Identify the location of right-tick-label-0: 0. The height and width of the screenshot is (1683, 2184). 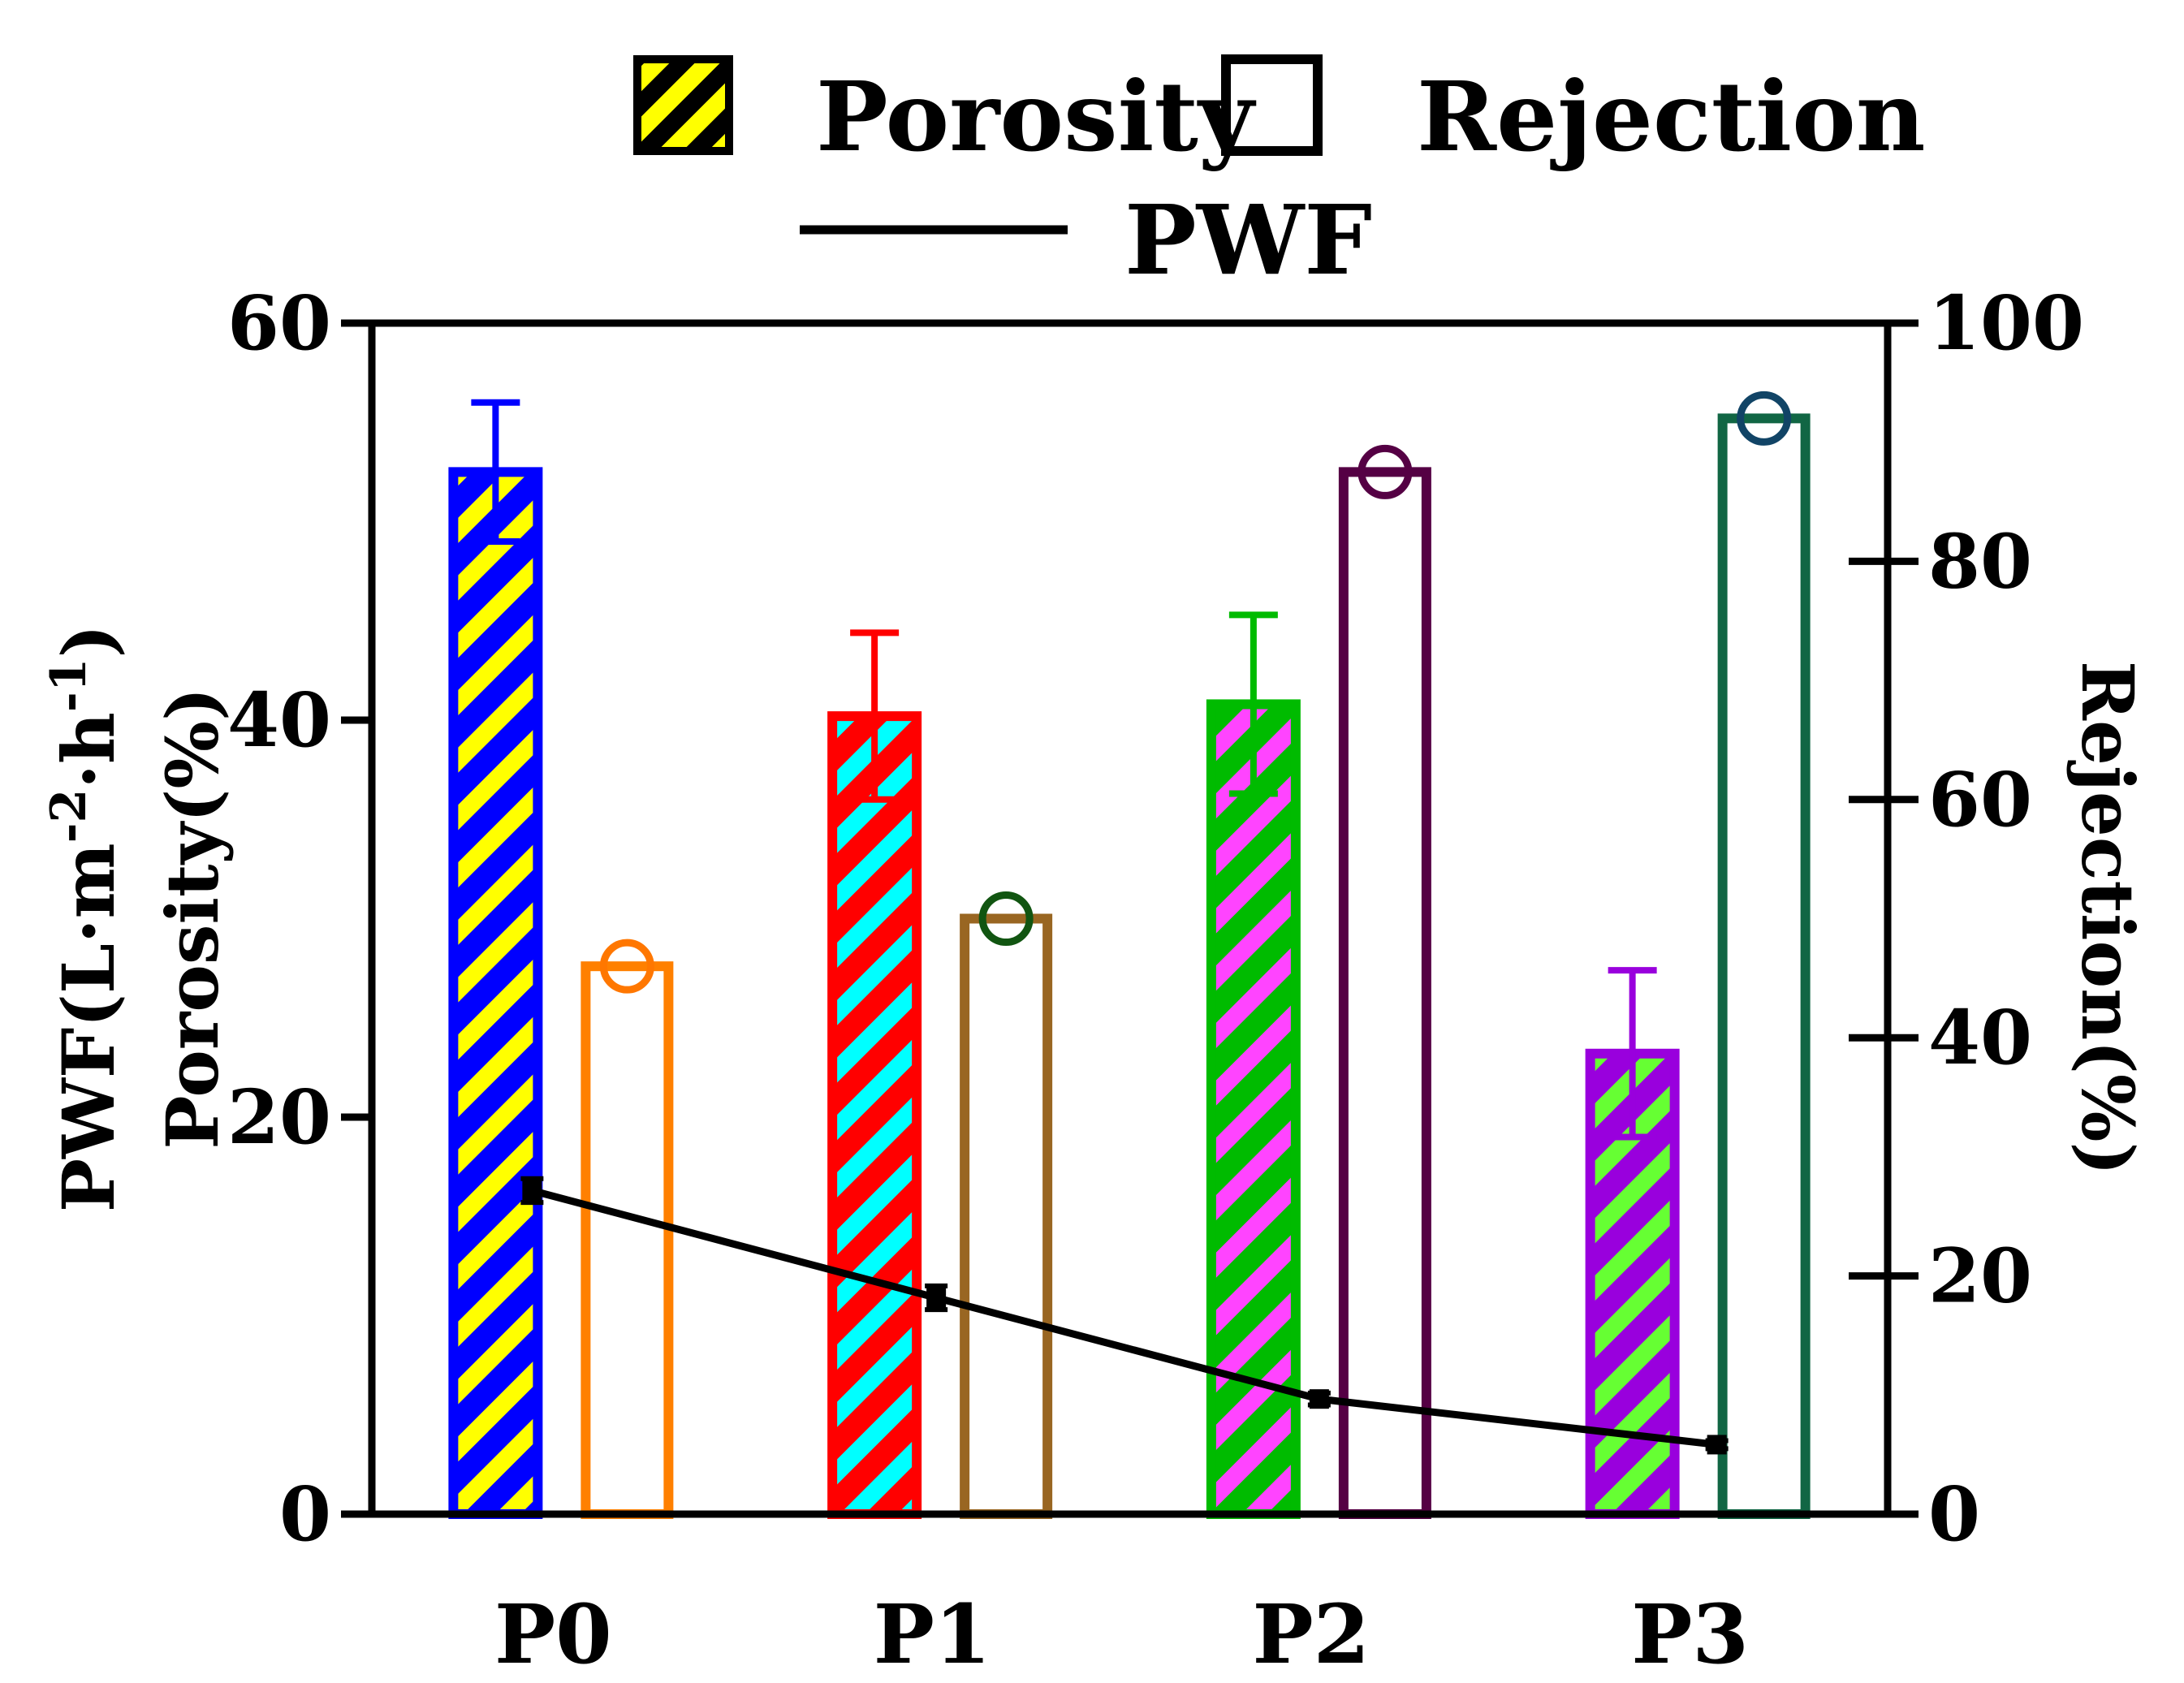
(1954, 1514).